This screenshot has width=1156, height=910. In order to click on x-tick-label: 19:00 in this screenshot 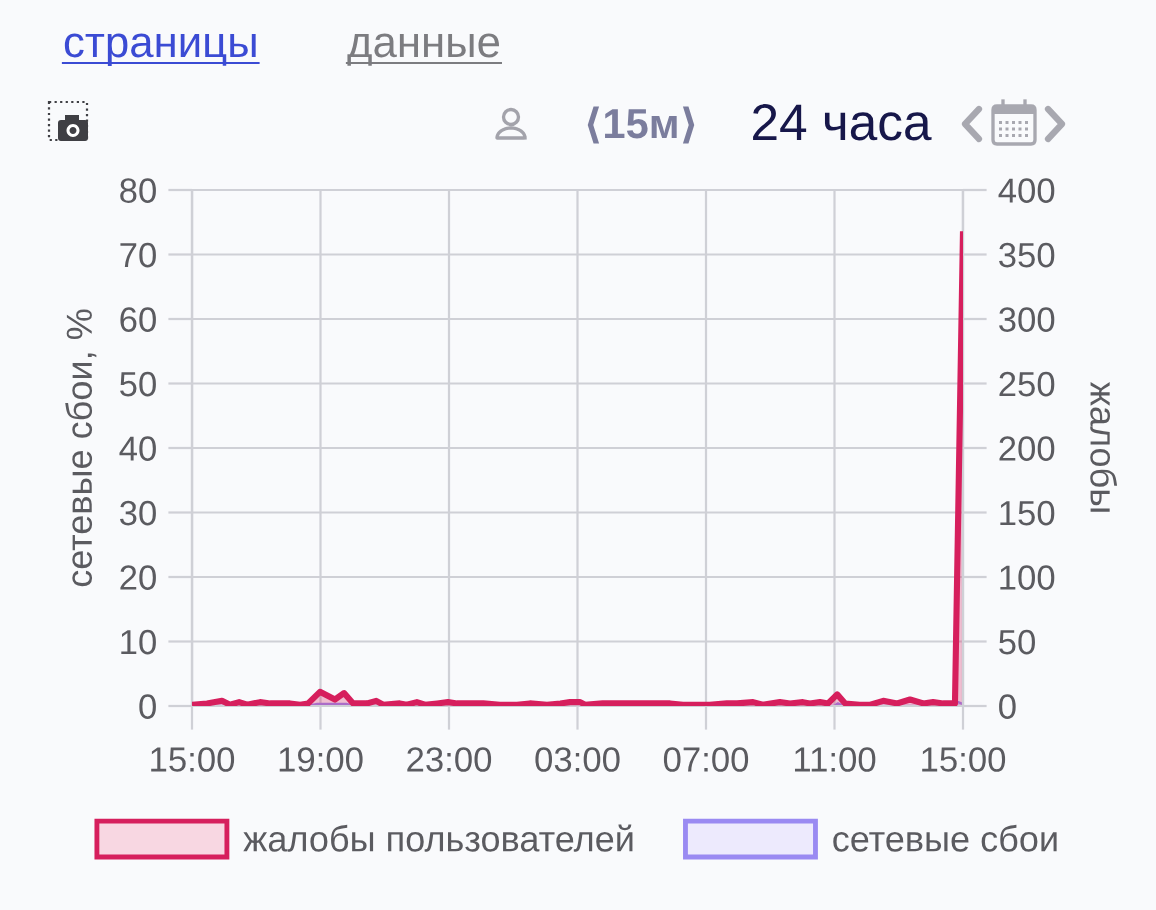, I will do `click(321, 759)`.